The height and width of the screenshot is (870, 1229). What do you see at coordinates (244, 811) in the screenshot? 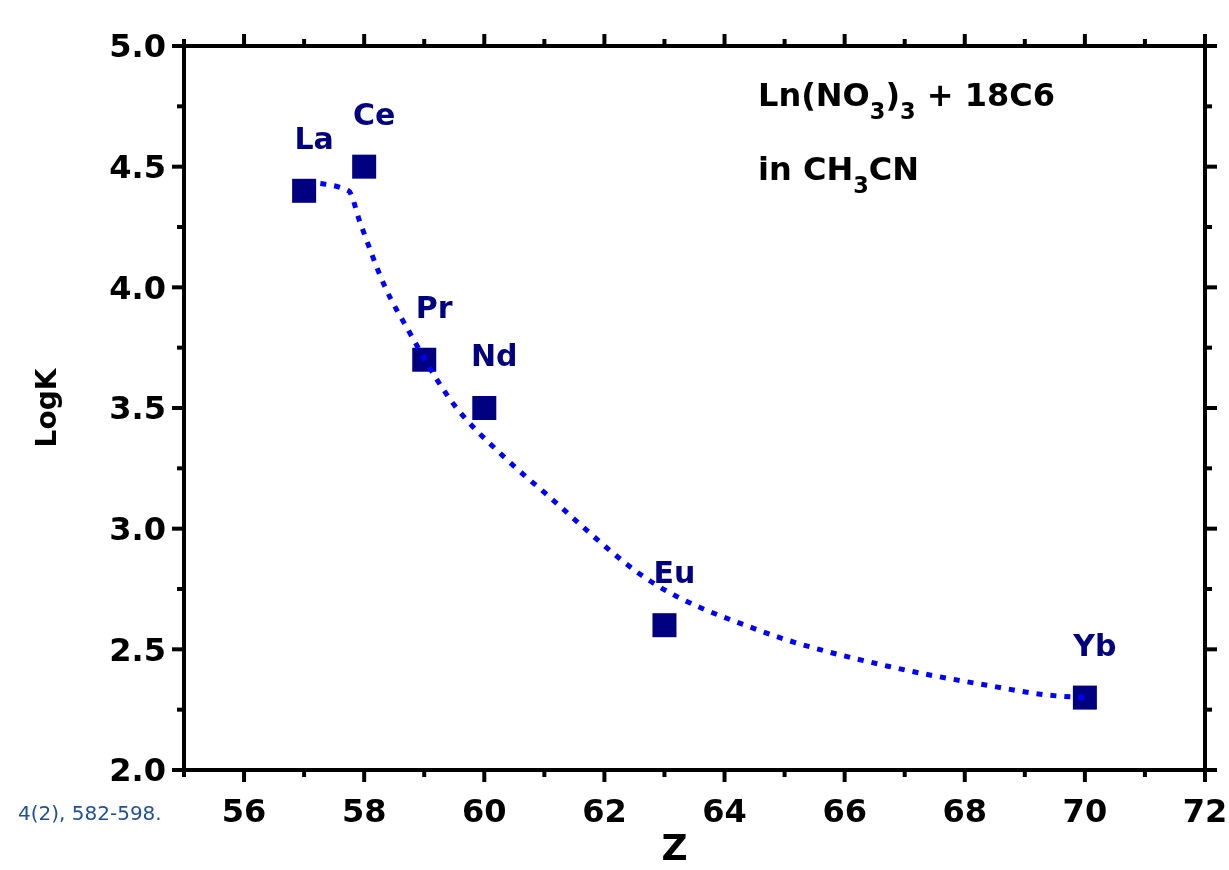
I see `x-tick-label: 56` at bounding box center [244, 811].